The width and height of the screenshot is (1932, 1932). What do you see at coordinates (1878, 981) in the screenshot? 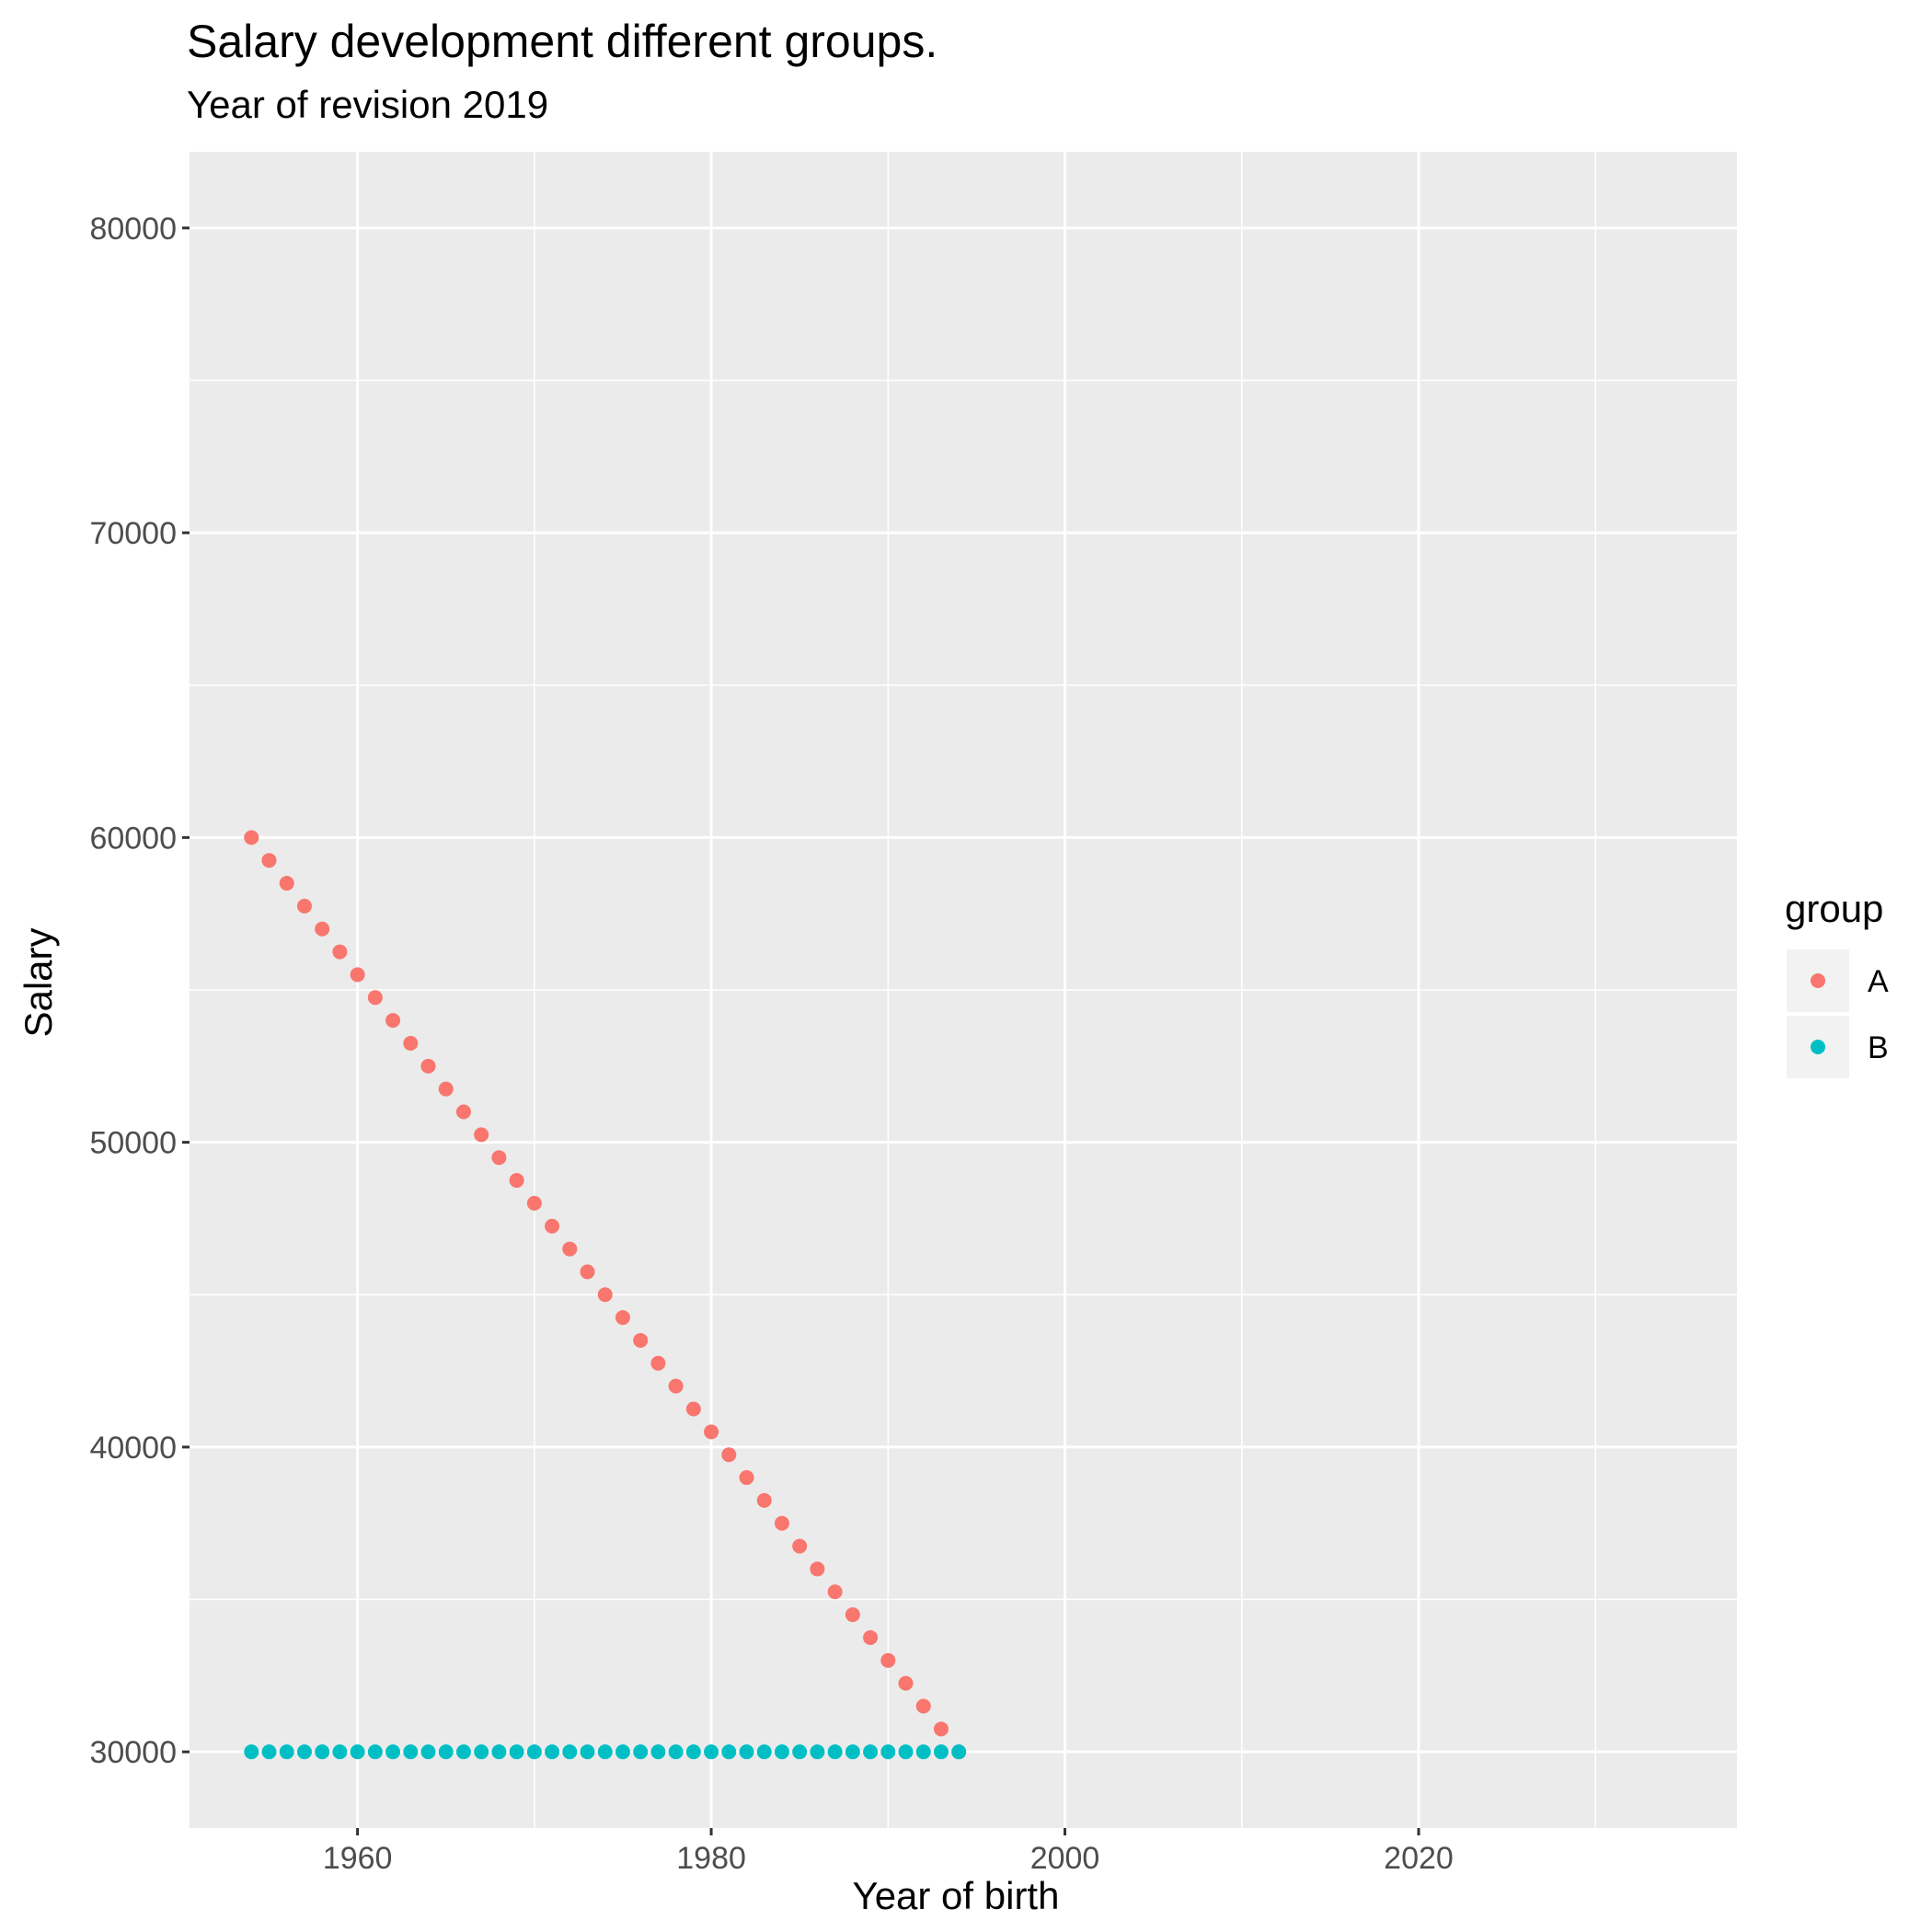
I see `legend-label-a: A` at bounding box center [1878, 981].